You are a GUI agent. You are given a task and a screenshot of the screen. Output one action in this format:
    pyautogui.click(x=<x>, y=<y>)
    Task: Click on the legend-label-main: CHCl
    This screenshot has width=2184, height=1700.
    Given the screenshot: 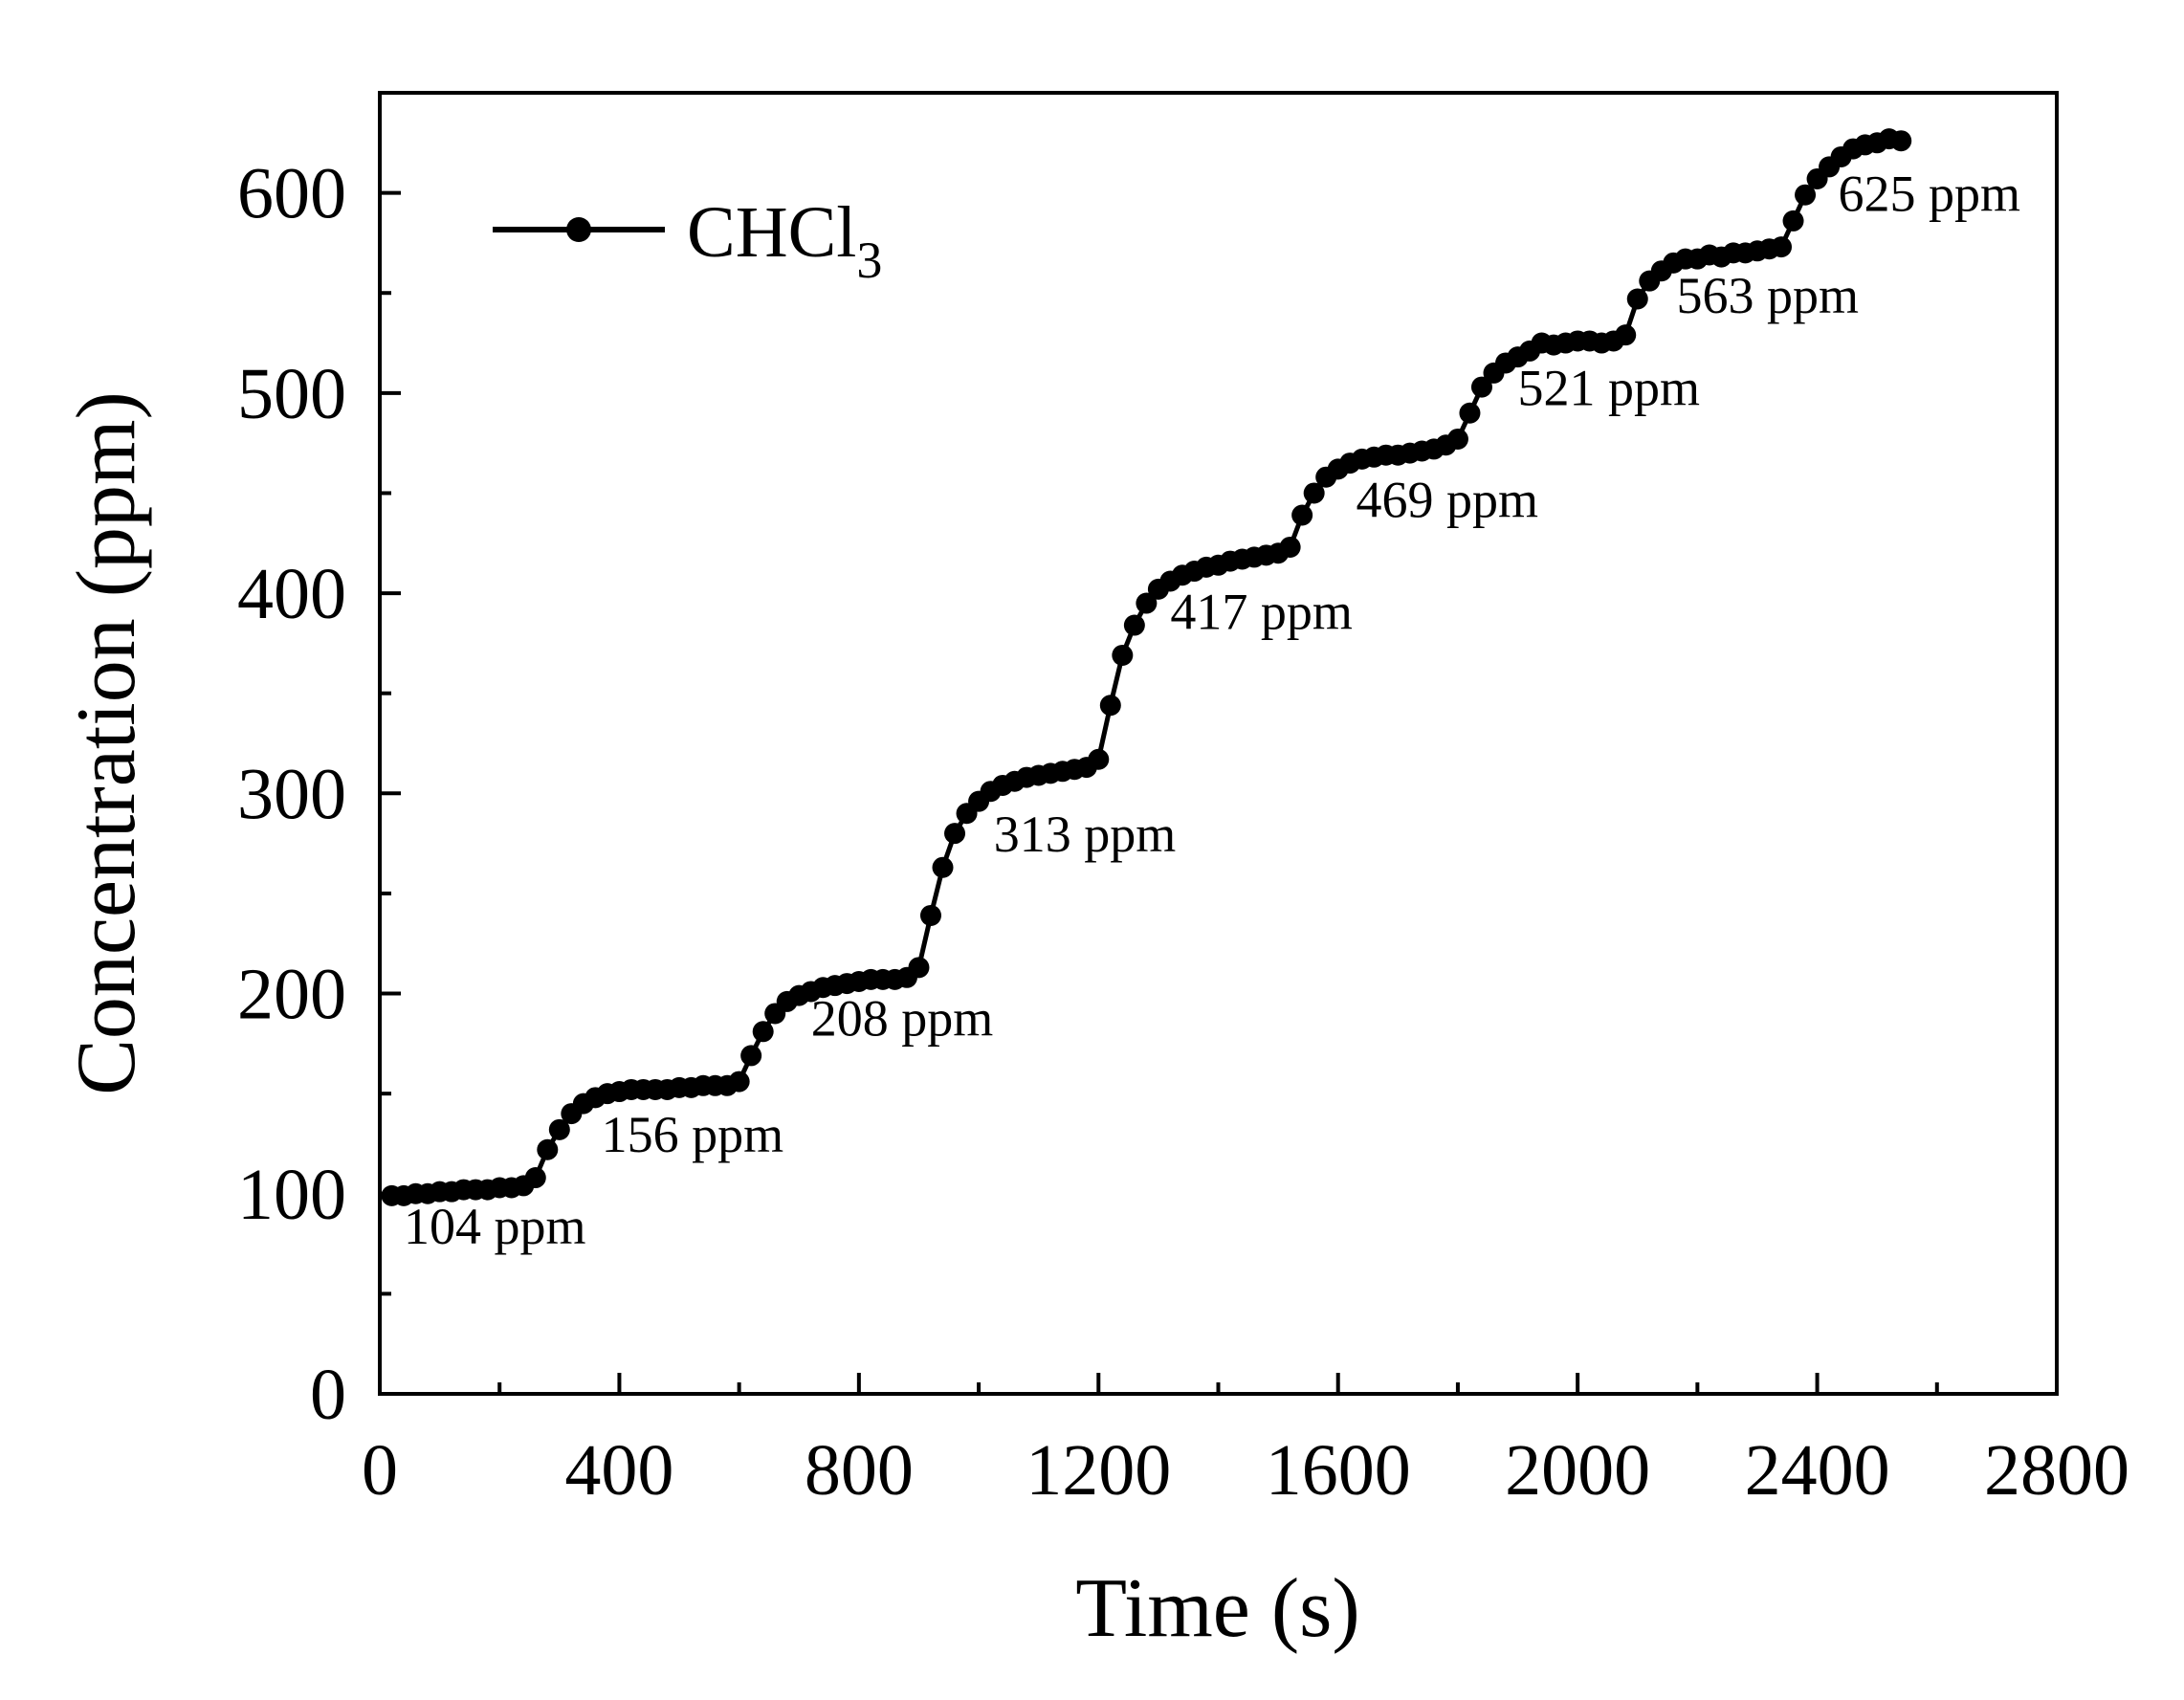 What is the action you would take?
    pyautogui.click(x=772, y=233)
    